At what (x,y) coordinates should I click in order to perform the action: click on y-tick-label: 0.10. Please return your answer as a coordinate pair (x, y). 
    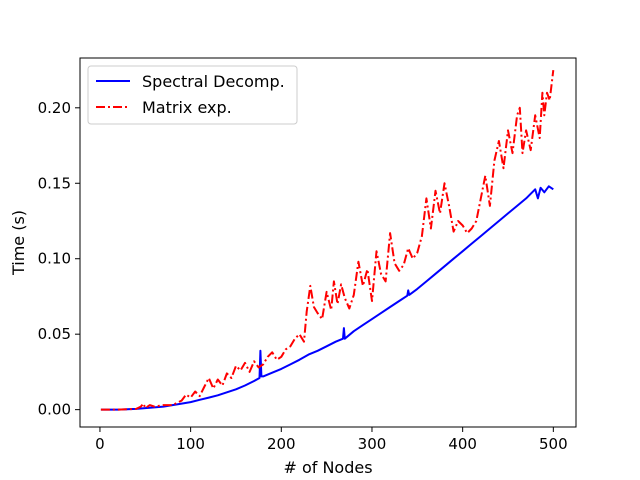
    Looking at the image, I should click on (54, 259).